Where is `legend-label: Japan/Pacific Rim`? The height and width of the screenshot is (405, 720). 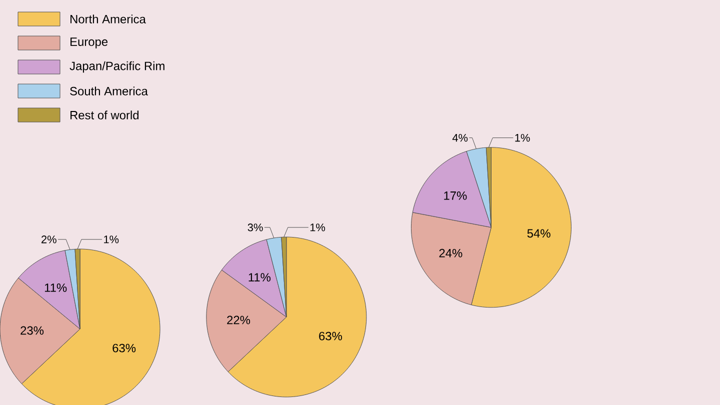
legend-label: Japan/Pacific Rim is located at coordinates (117, 67).